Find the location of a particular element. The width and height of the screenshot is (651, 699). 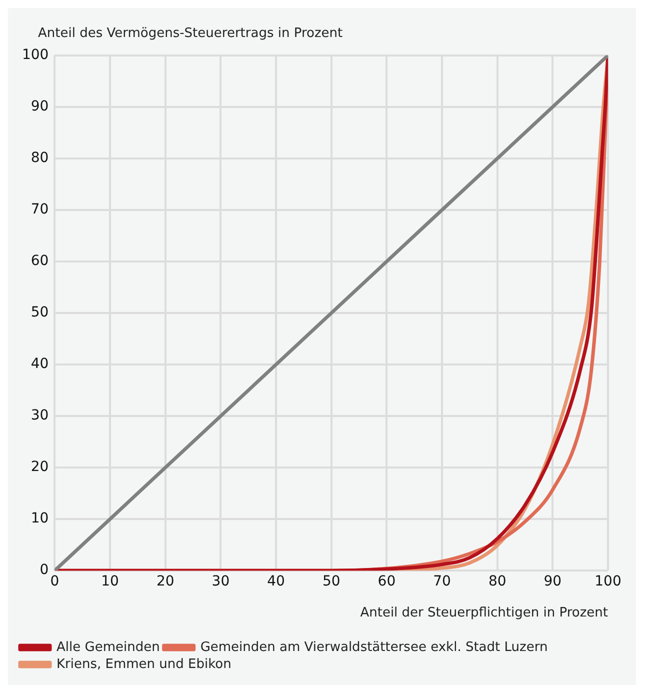

y-tick-label: 30 is located at coordinates (39, 416).